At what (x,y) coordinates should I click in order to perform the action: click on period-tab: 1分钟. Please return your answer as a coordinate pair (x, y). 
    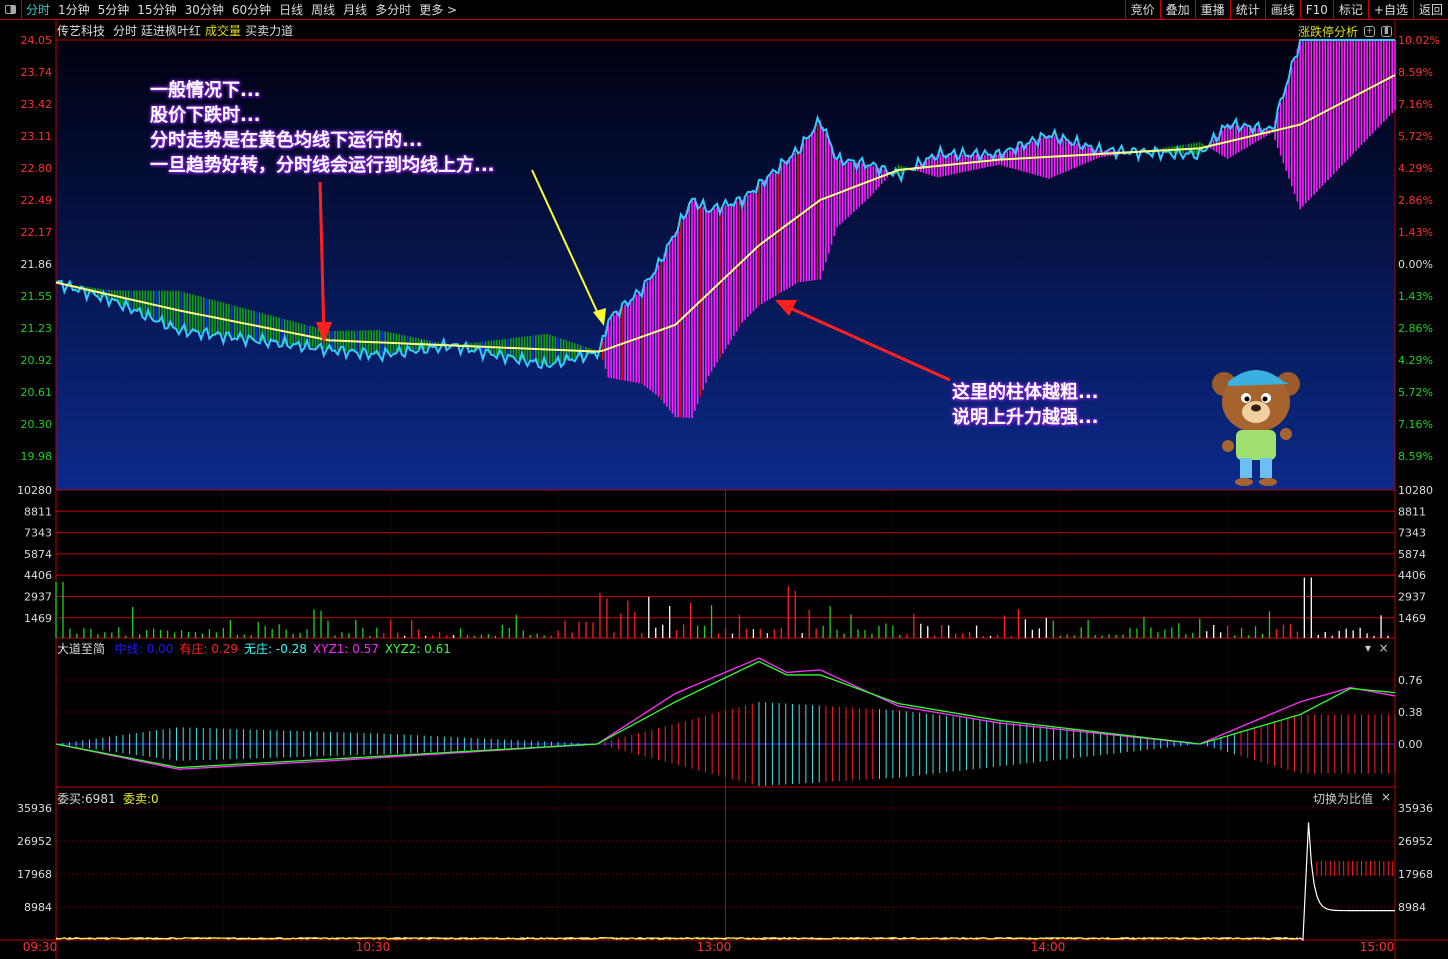
    Looking at the image, I should click on (74, 10).